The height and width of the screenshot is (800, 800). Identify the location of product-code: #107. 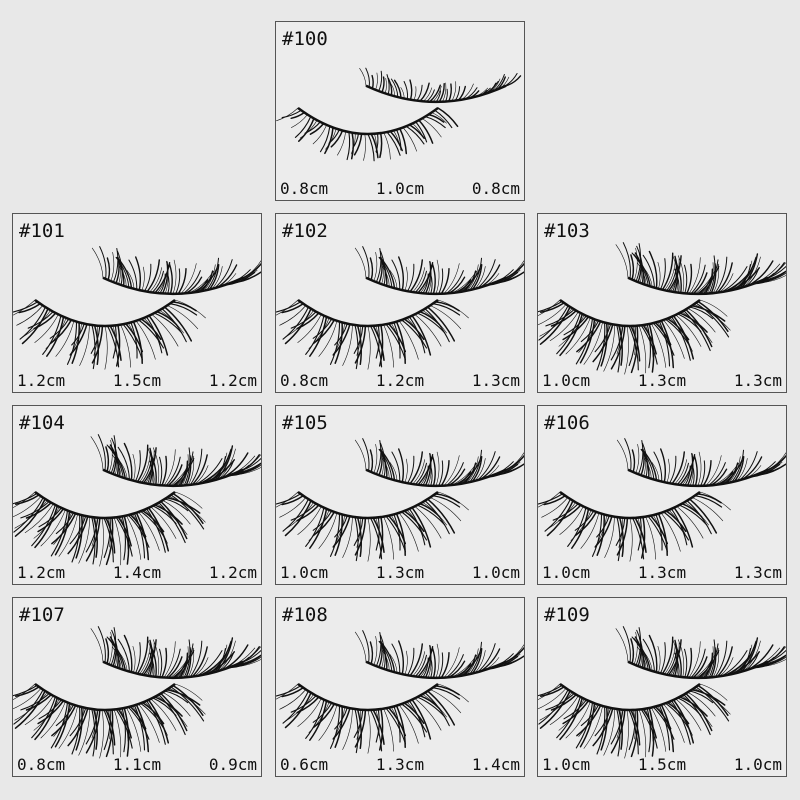
(42, 615).